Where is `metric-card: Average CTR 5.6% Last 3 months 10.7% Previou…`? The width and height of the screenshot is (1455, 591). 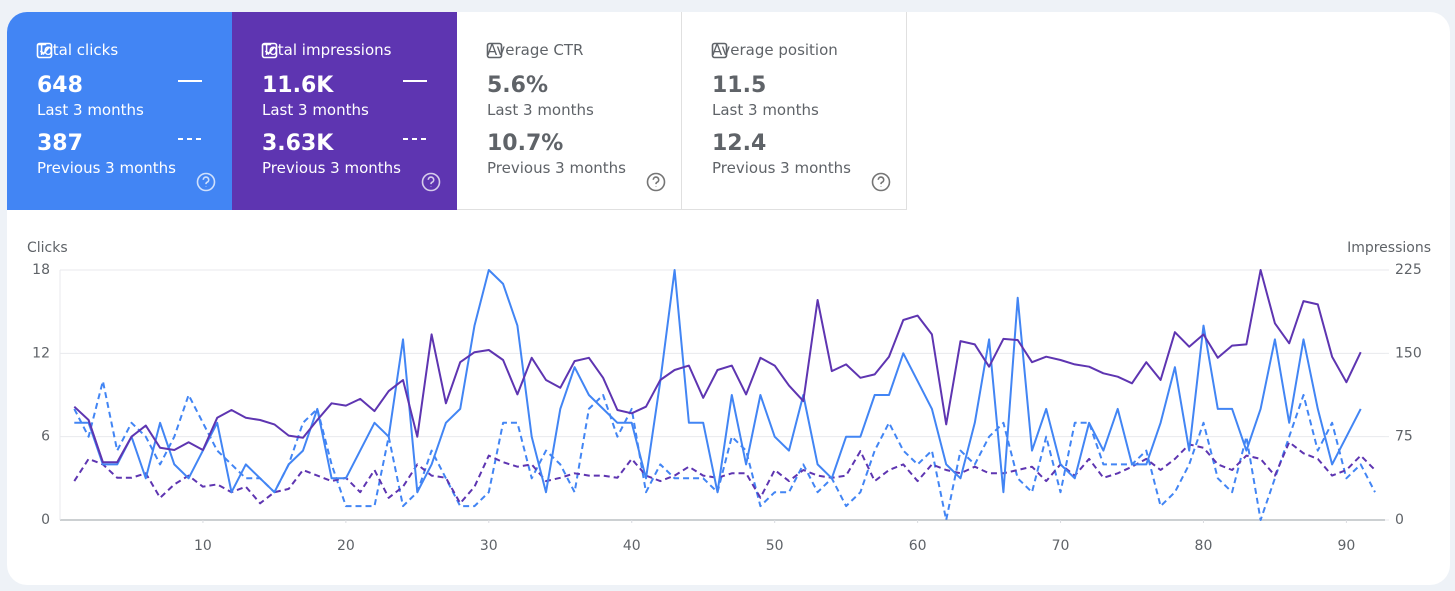 metric-card: Average CTR 5.6% Last 3 months 10.7% Previou… is located at coordinates (569, 111).